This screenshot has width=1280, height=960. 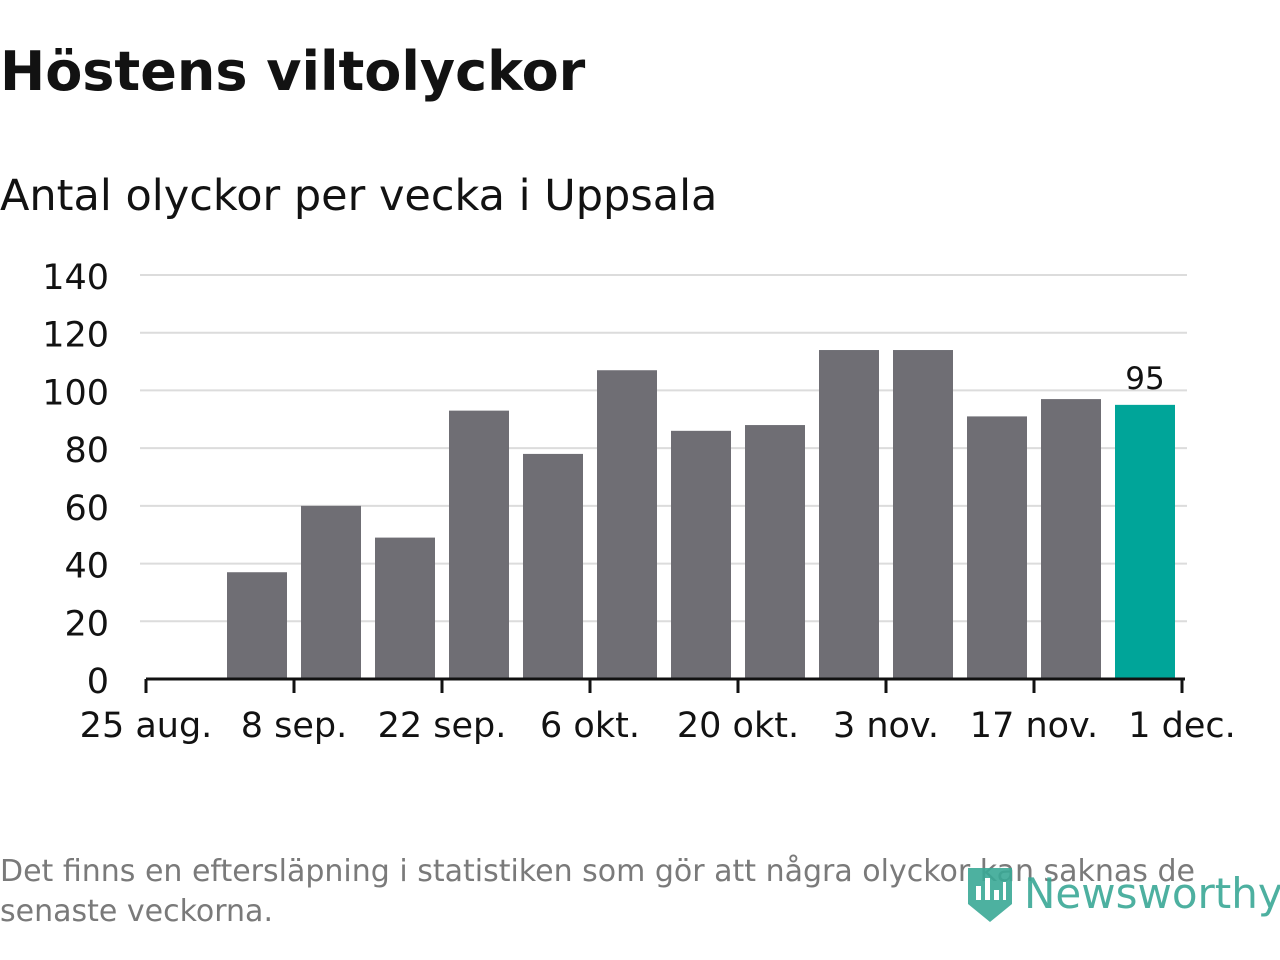 What do you see at coordinates (98, 682) in the screenshot?
I see `y-tick-label: 0` at bounding box center [98, 682].